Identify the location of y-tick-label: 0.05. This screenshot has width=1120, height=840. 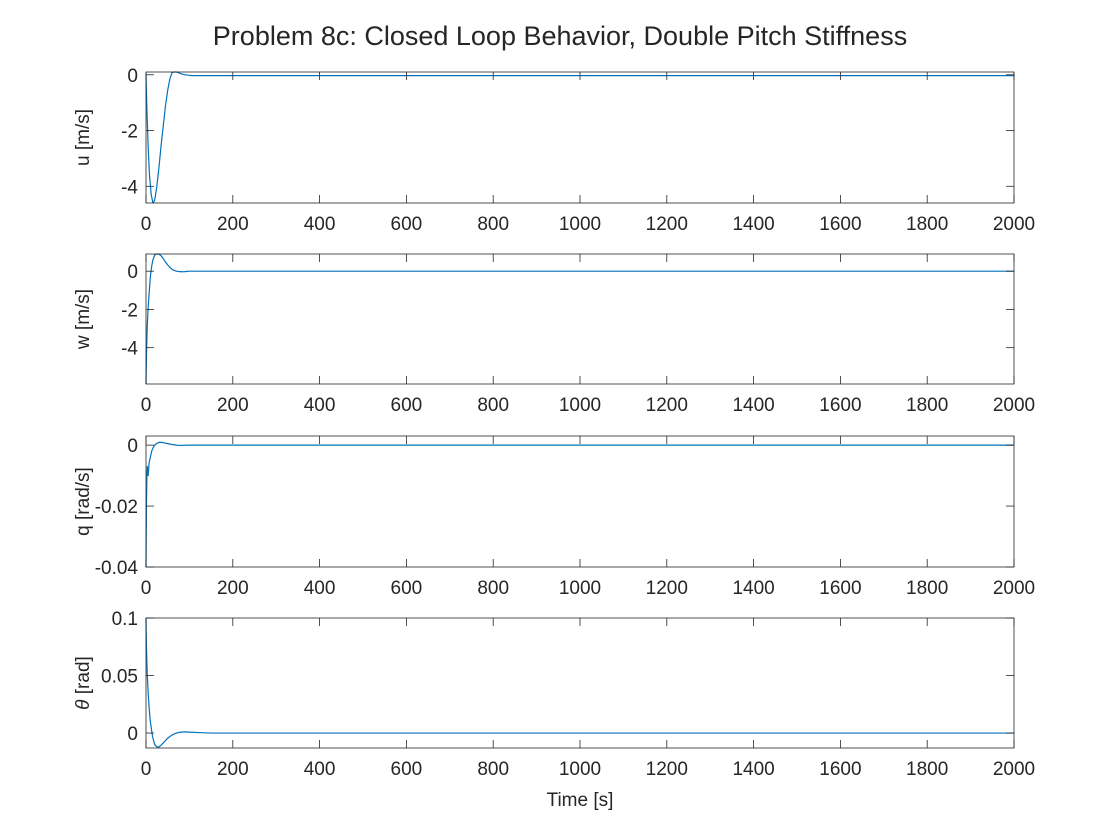
(119, 677).